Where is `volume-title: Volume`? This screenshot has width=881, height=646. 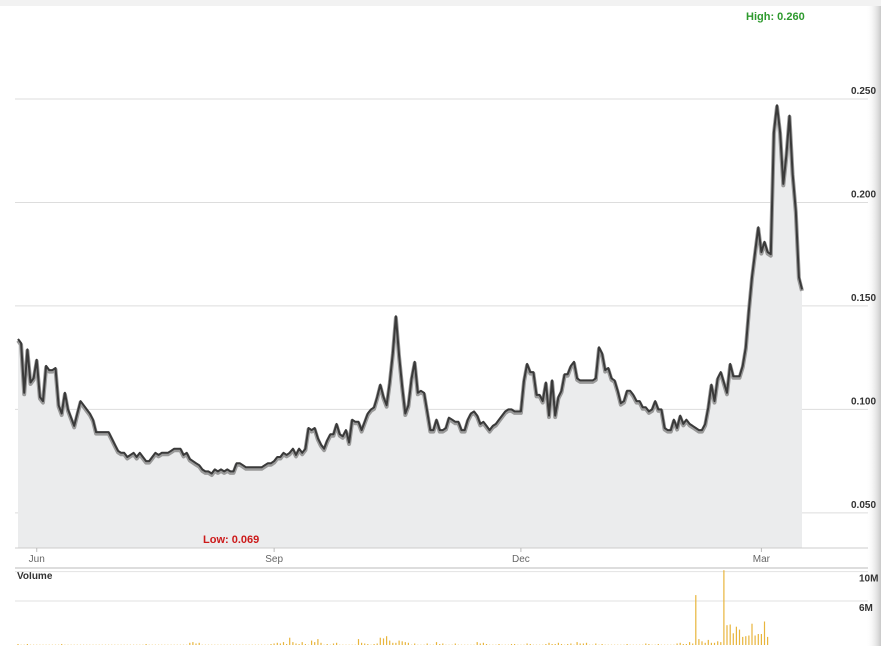
volume-title: Volume is located at coordinates (35, 576).